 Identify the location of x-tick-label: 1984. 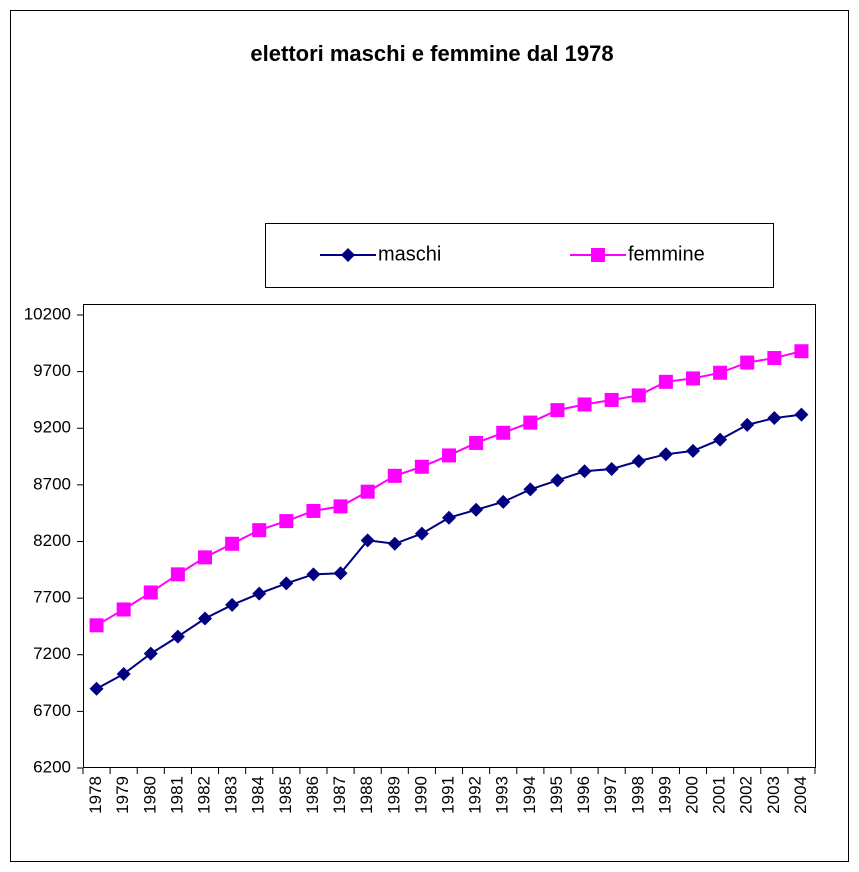
(258, 795).